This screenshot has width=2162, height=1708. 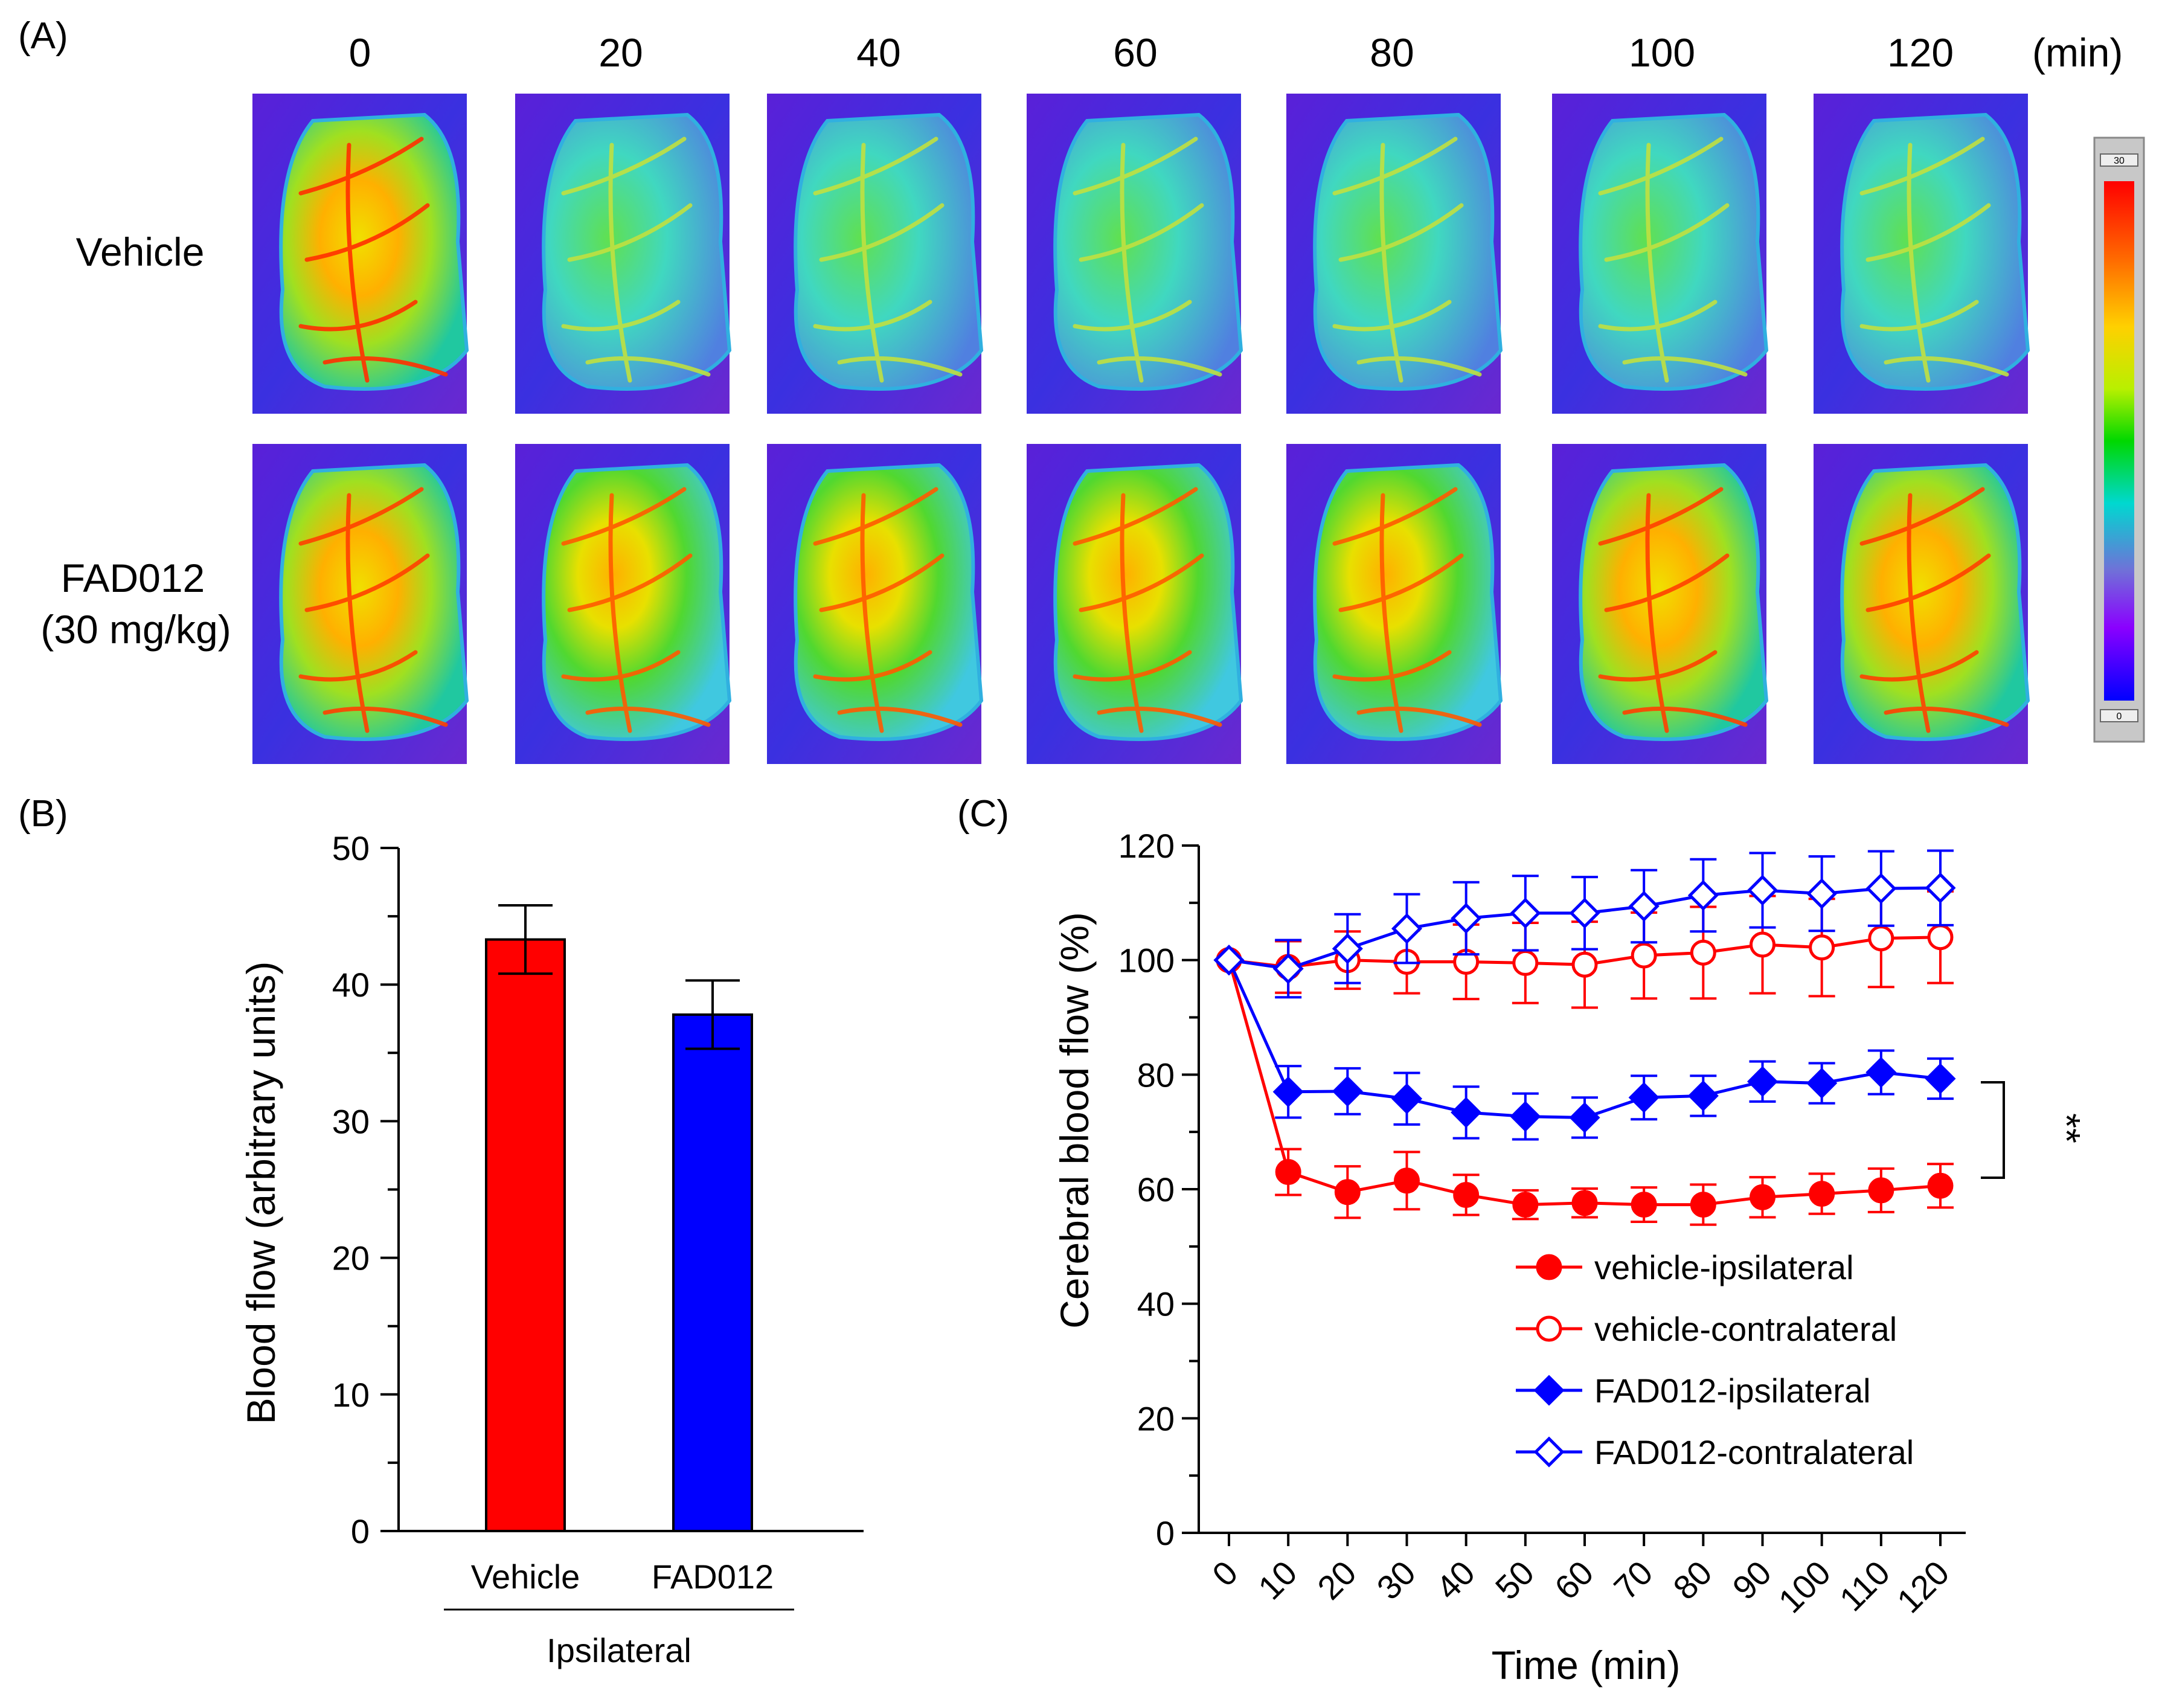 I want to click on legend-label: FAD012-ipsilateral, so click(x=1732, y=1391).